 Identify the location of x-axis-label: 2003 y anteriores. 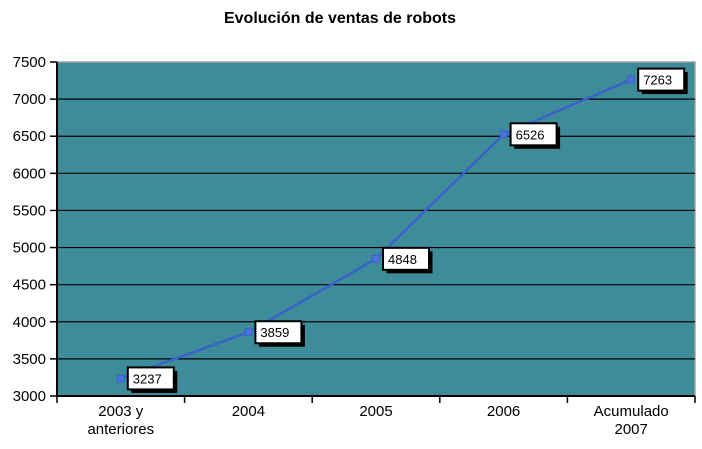
(120, 420).